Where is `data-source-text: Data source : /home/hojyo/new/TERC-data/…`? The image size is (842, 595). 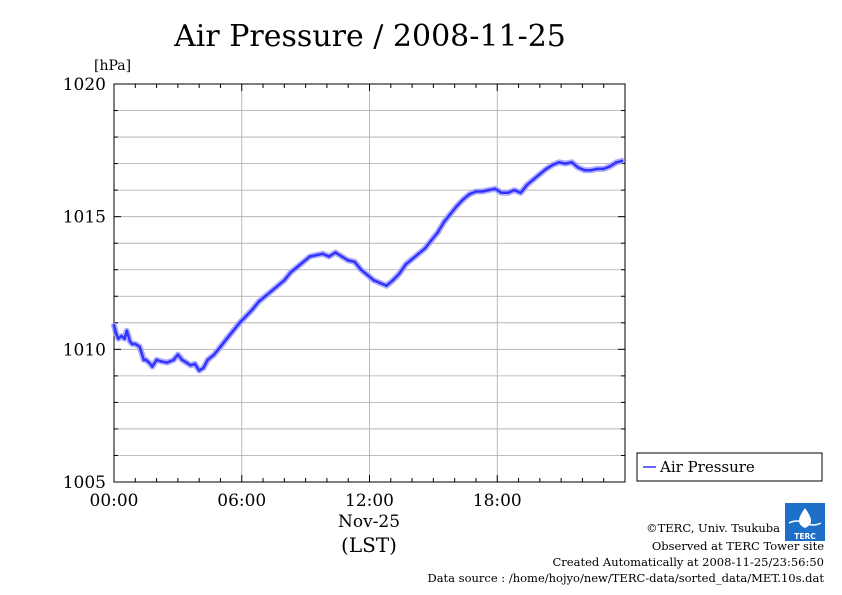 data-source-text: Data source : /home/hojyo/new/TERC-data/… is located at coordinates (625, 578).